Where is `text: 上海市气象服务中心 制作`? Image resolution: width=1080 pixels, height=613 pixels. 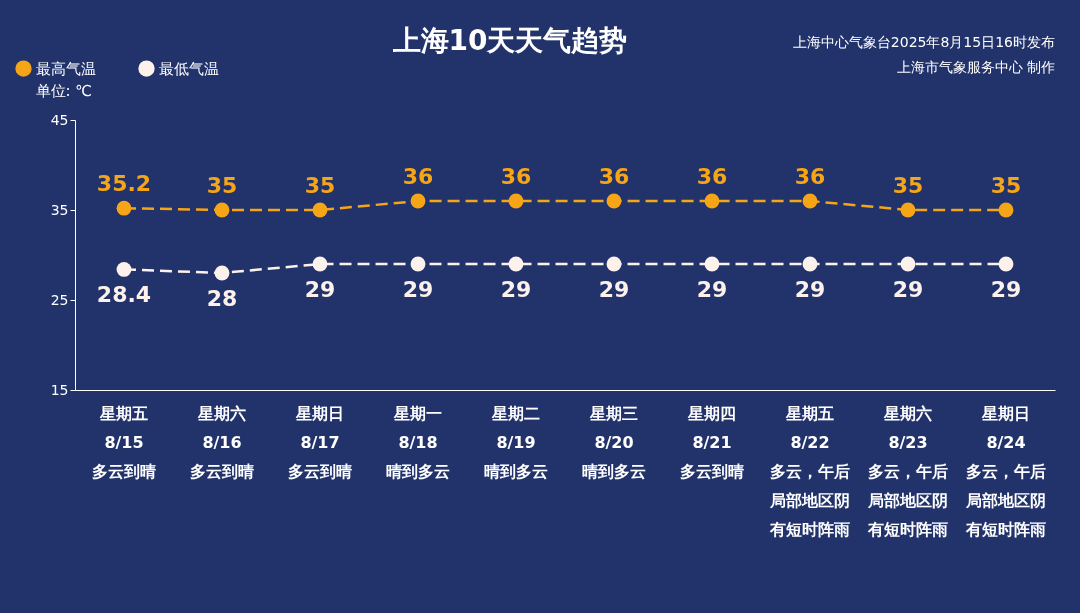 text: 上海市气象服务中心 制作 is located at coordinates (975, 67).